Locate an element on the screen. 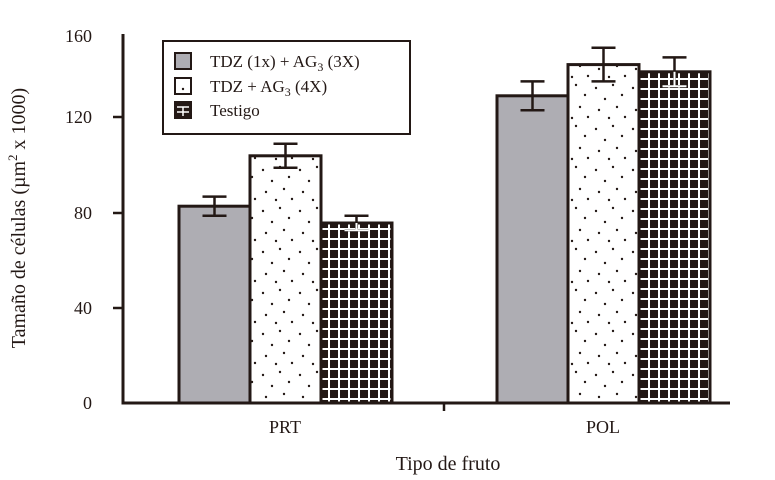 Image resolution: width=775 pixels, height=480 pixels. legend: TDZ (1x) + AG3 (3X) TDZ + AG3 (4X) Testigo is located at coordinates (286, 87).